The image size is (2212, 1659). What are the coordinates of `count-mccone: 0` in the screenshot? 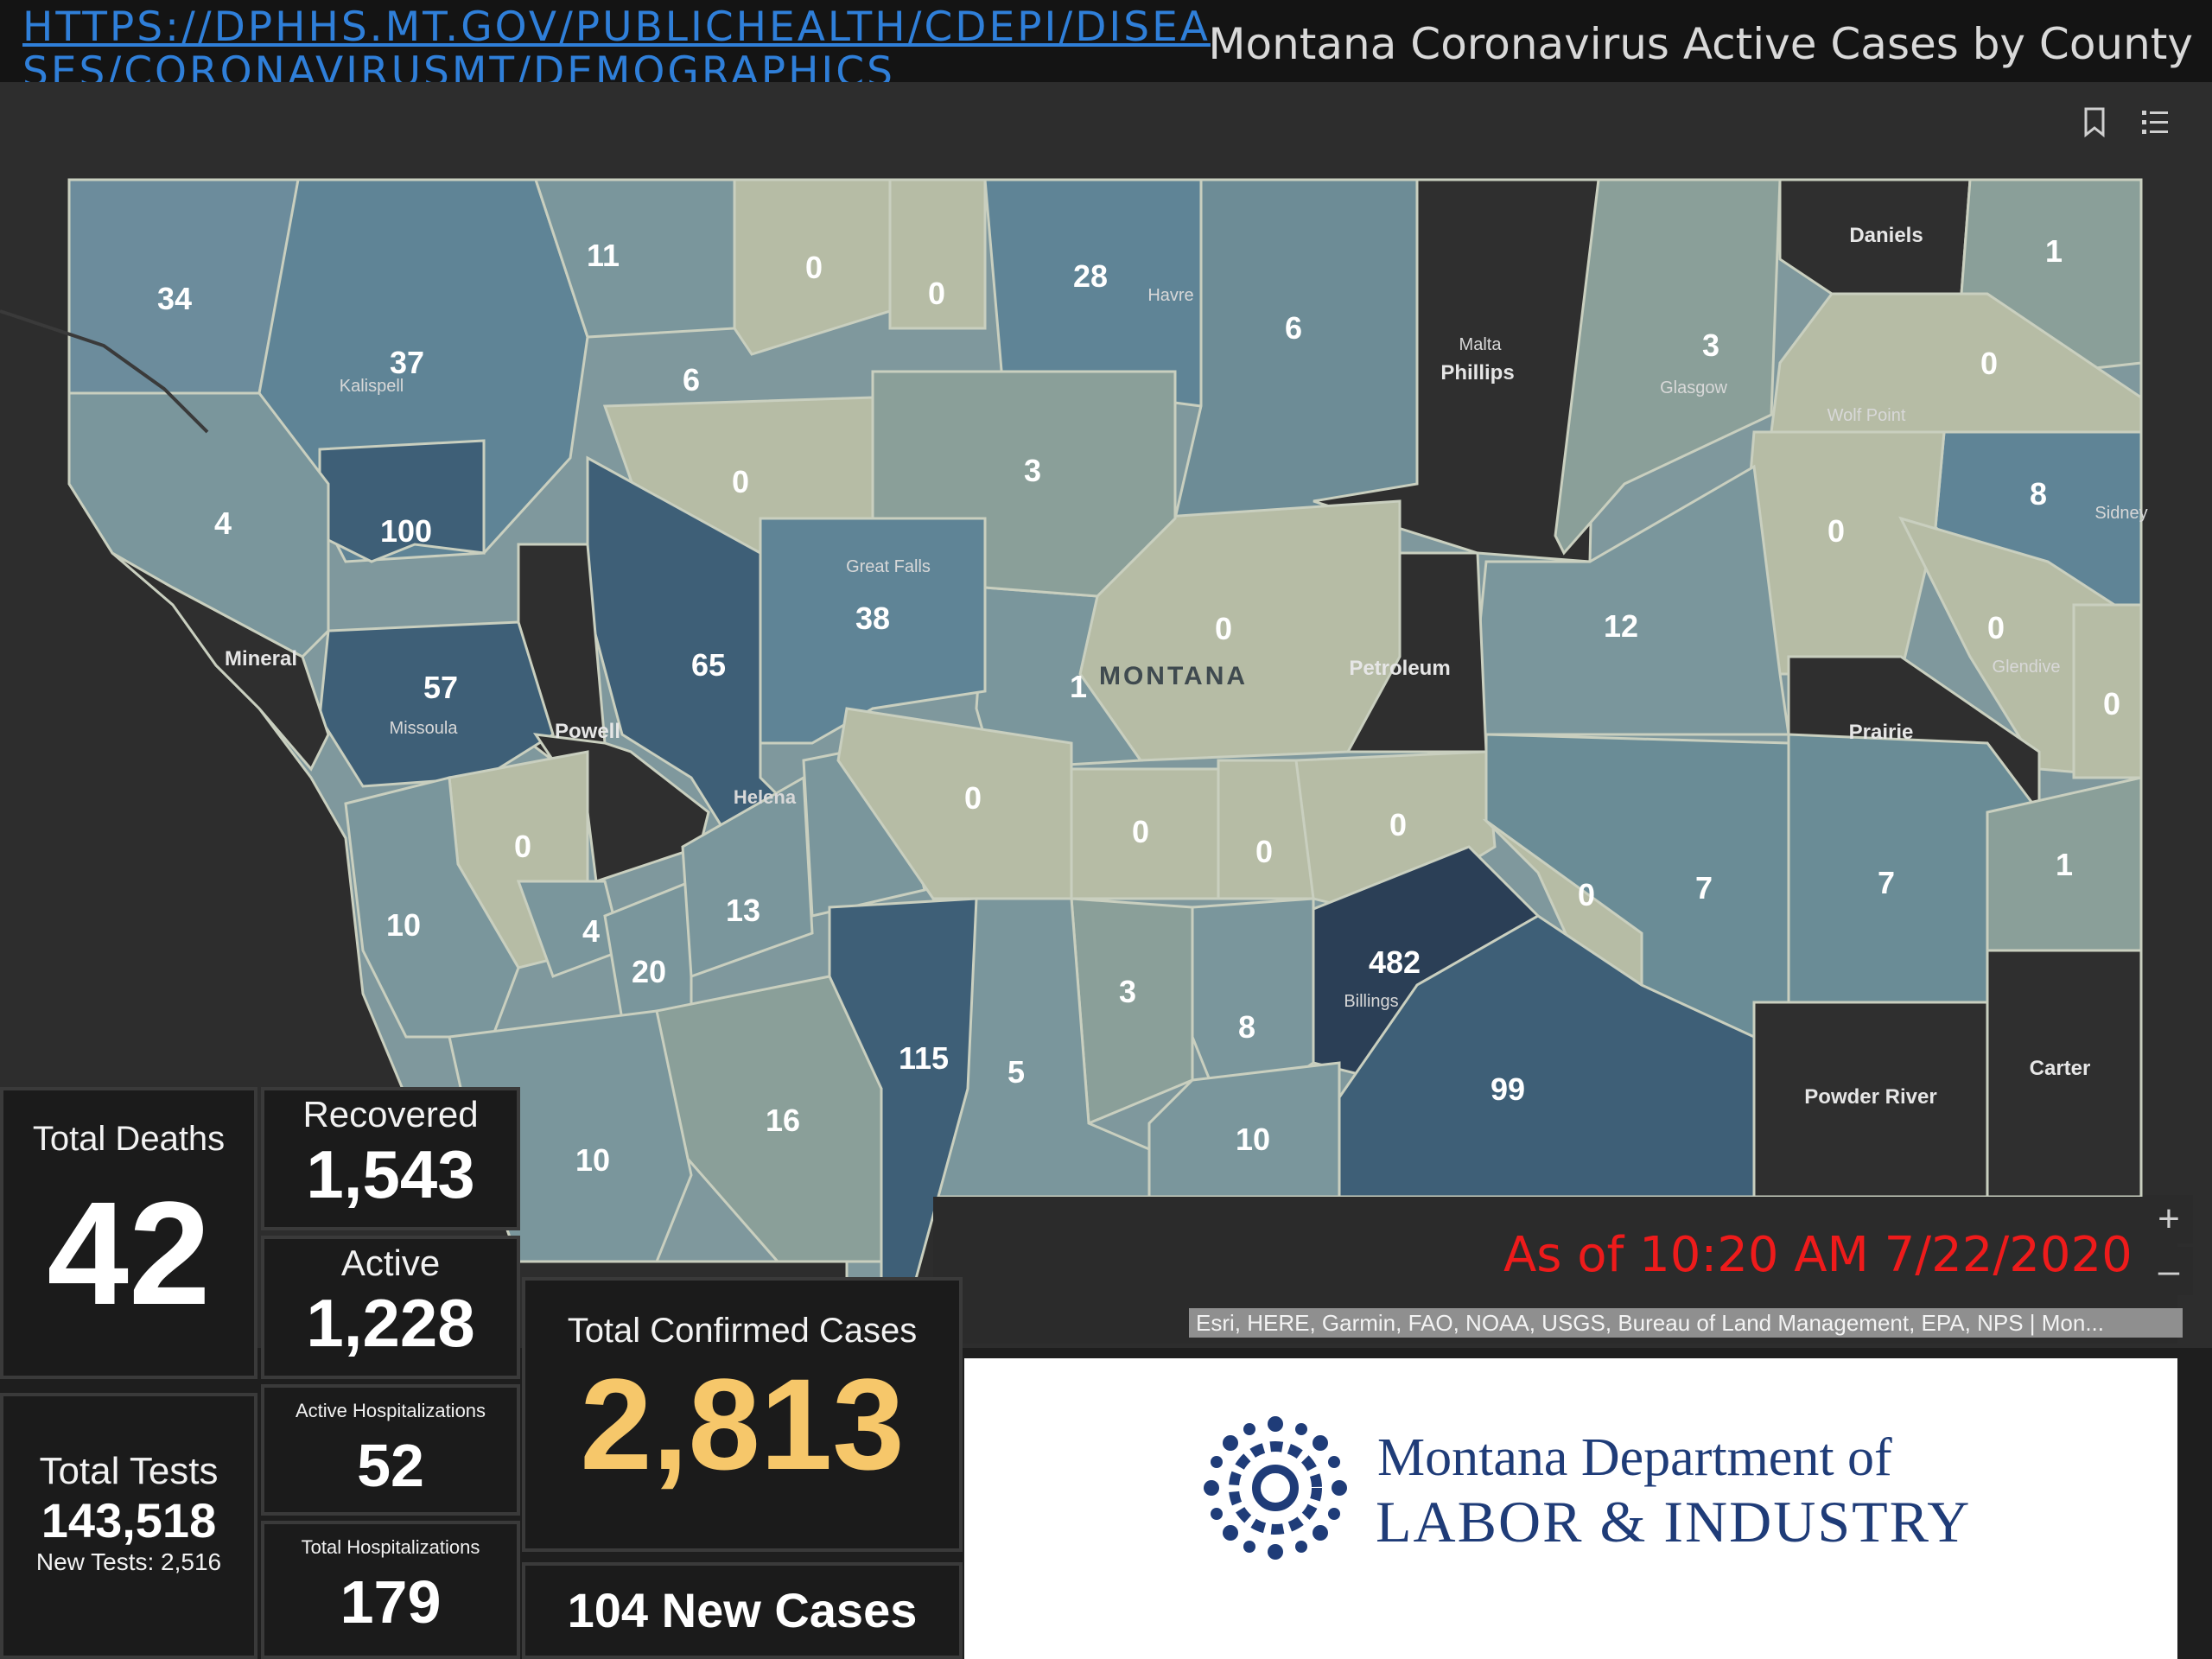 It's located at (1836, 531).